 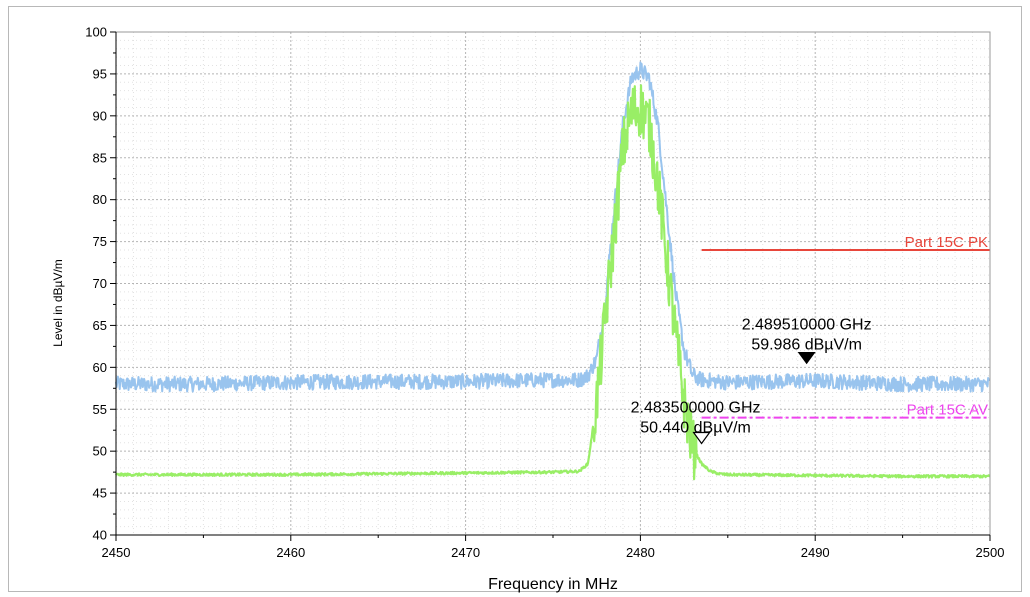 What do you see at coordinates (815, 552) in the screenshot?
I see `x-tick-label: 2490` at bounding box center [815, 552].